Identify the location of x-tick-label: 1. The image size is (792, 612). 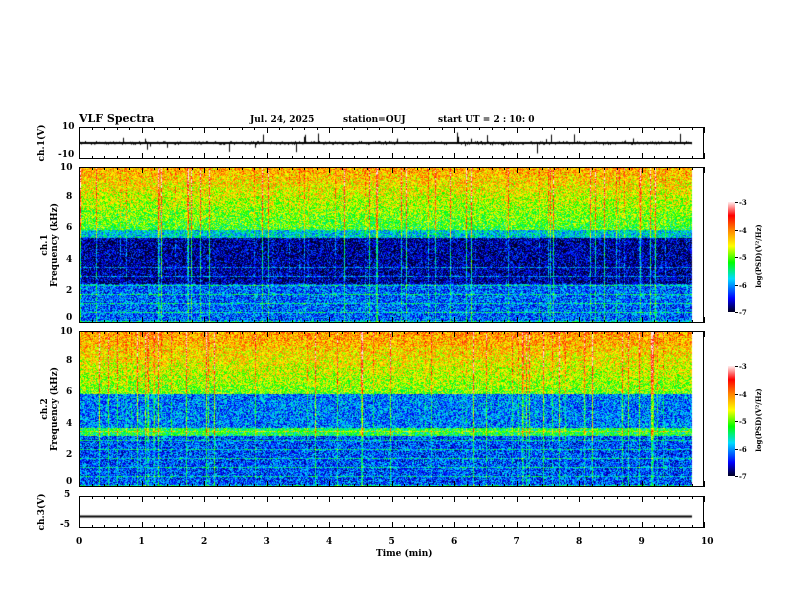
(141, 542).